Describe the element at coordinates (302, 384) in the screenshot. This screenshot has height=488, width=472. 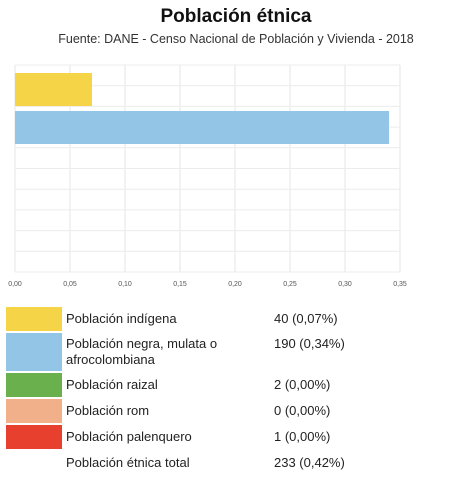
I see `legend-value: 2 (0,00%)` at that location.